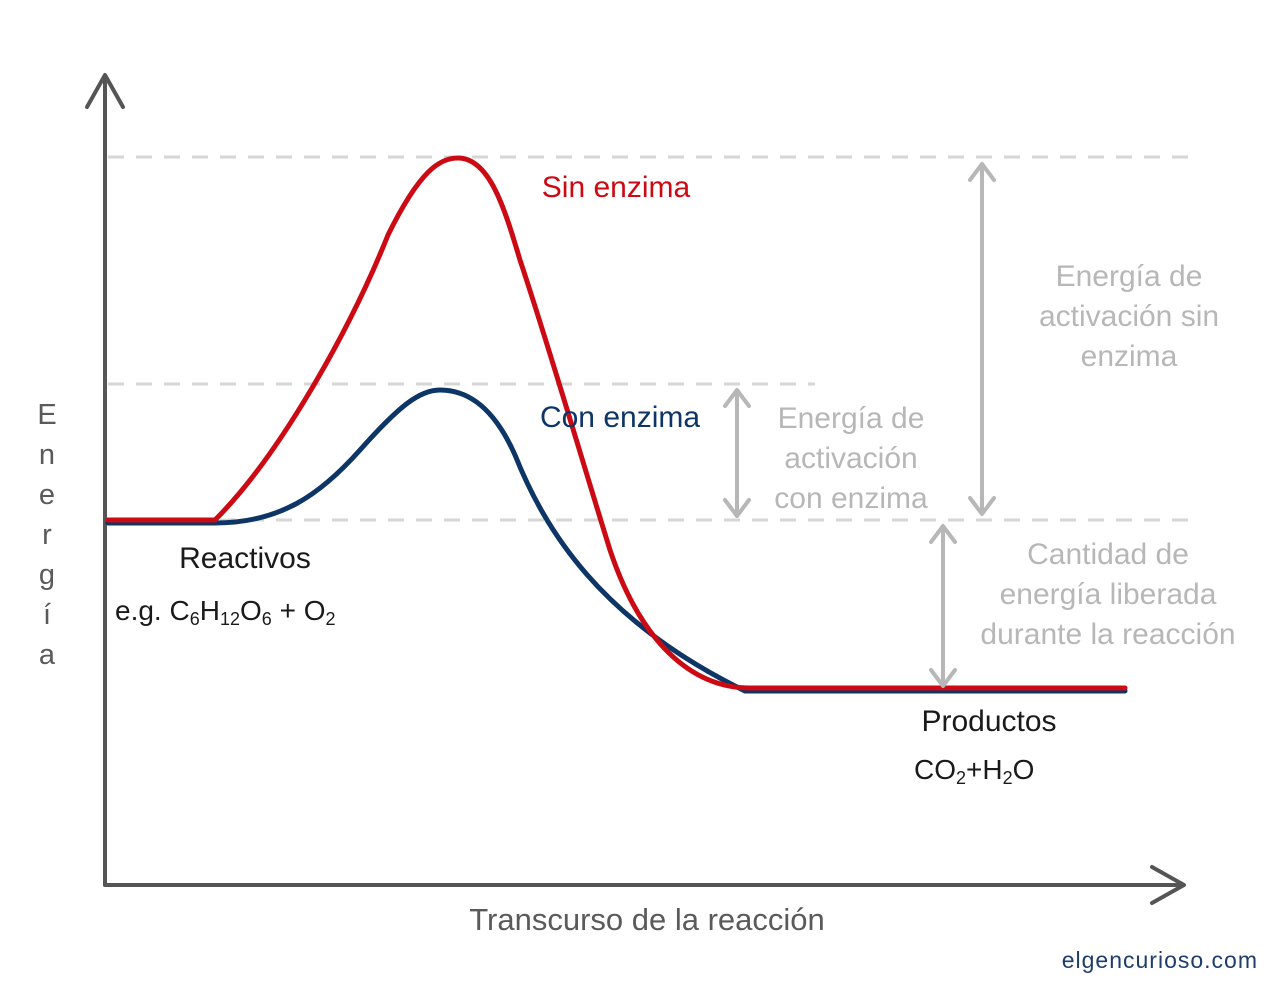 This screenshot has height=1003, width=1280. I want to click on annotation-activation-without-enzyme: Energía de activación sin enzima, so click(1129, 316).